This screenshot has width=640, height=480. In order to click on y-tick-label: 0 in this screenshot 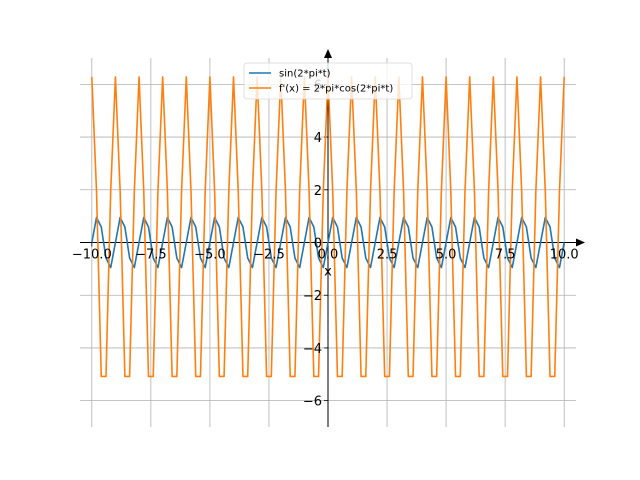, I will do `click(318, 244)`.